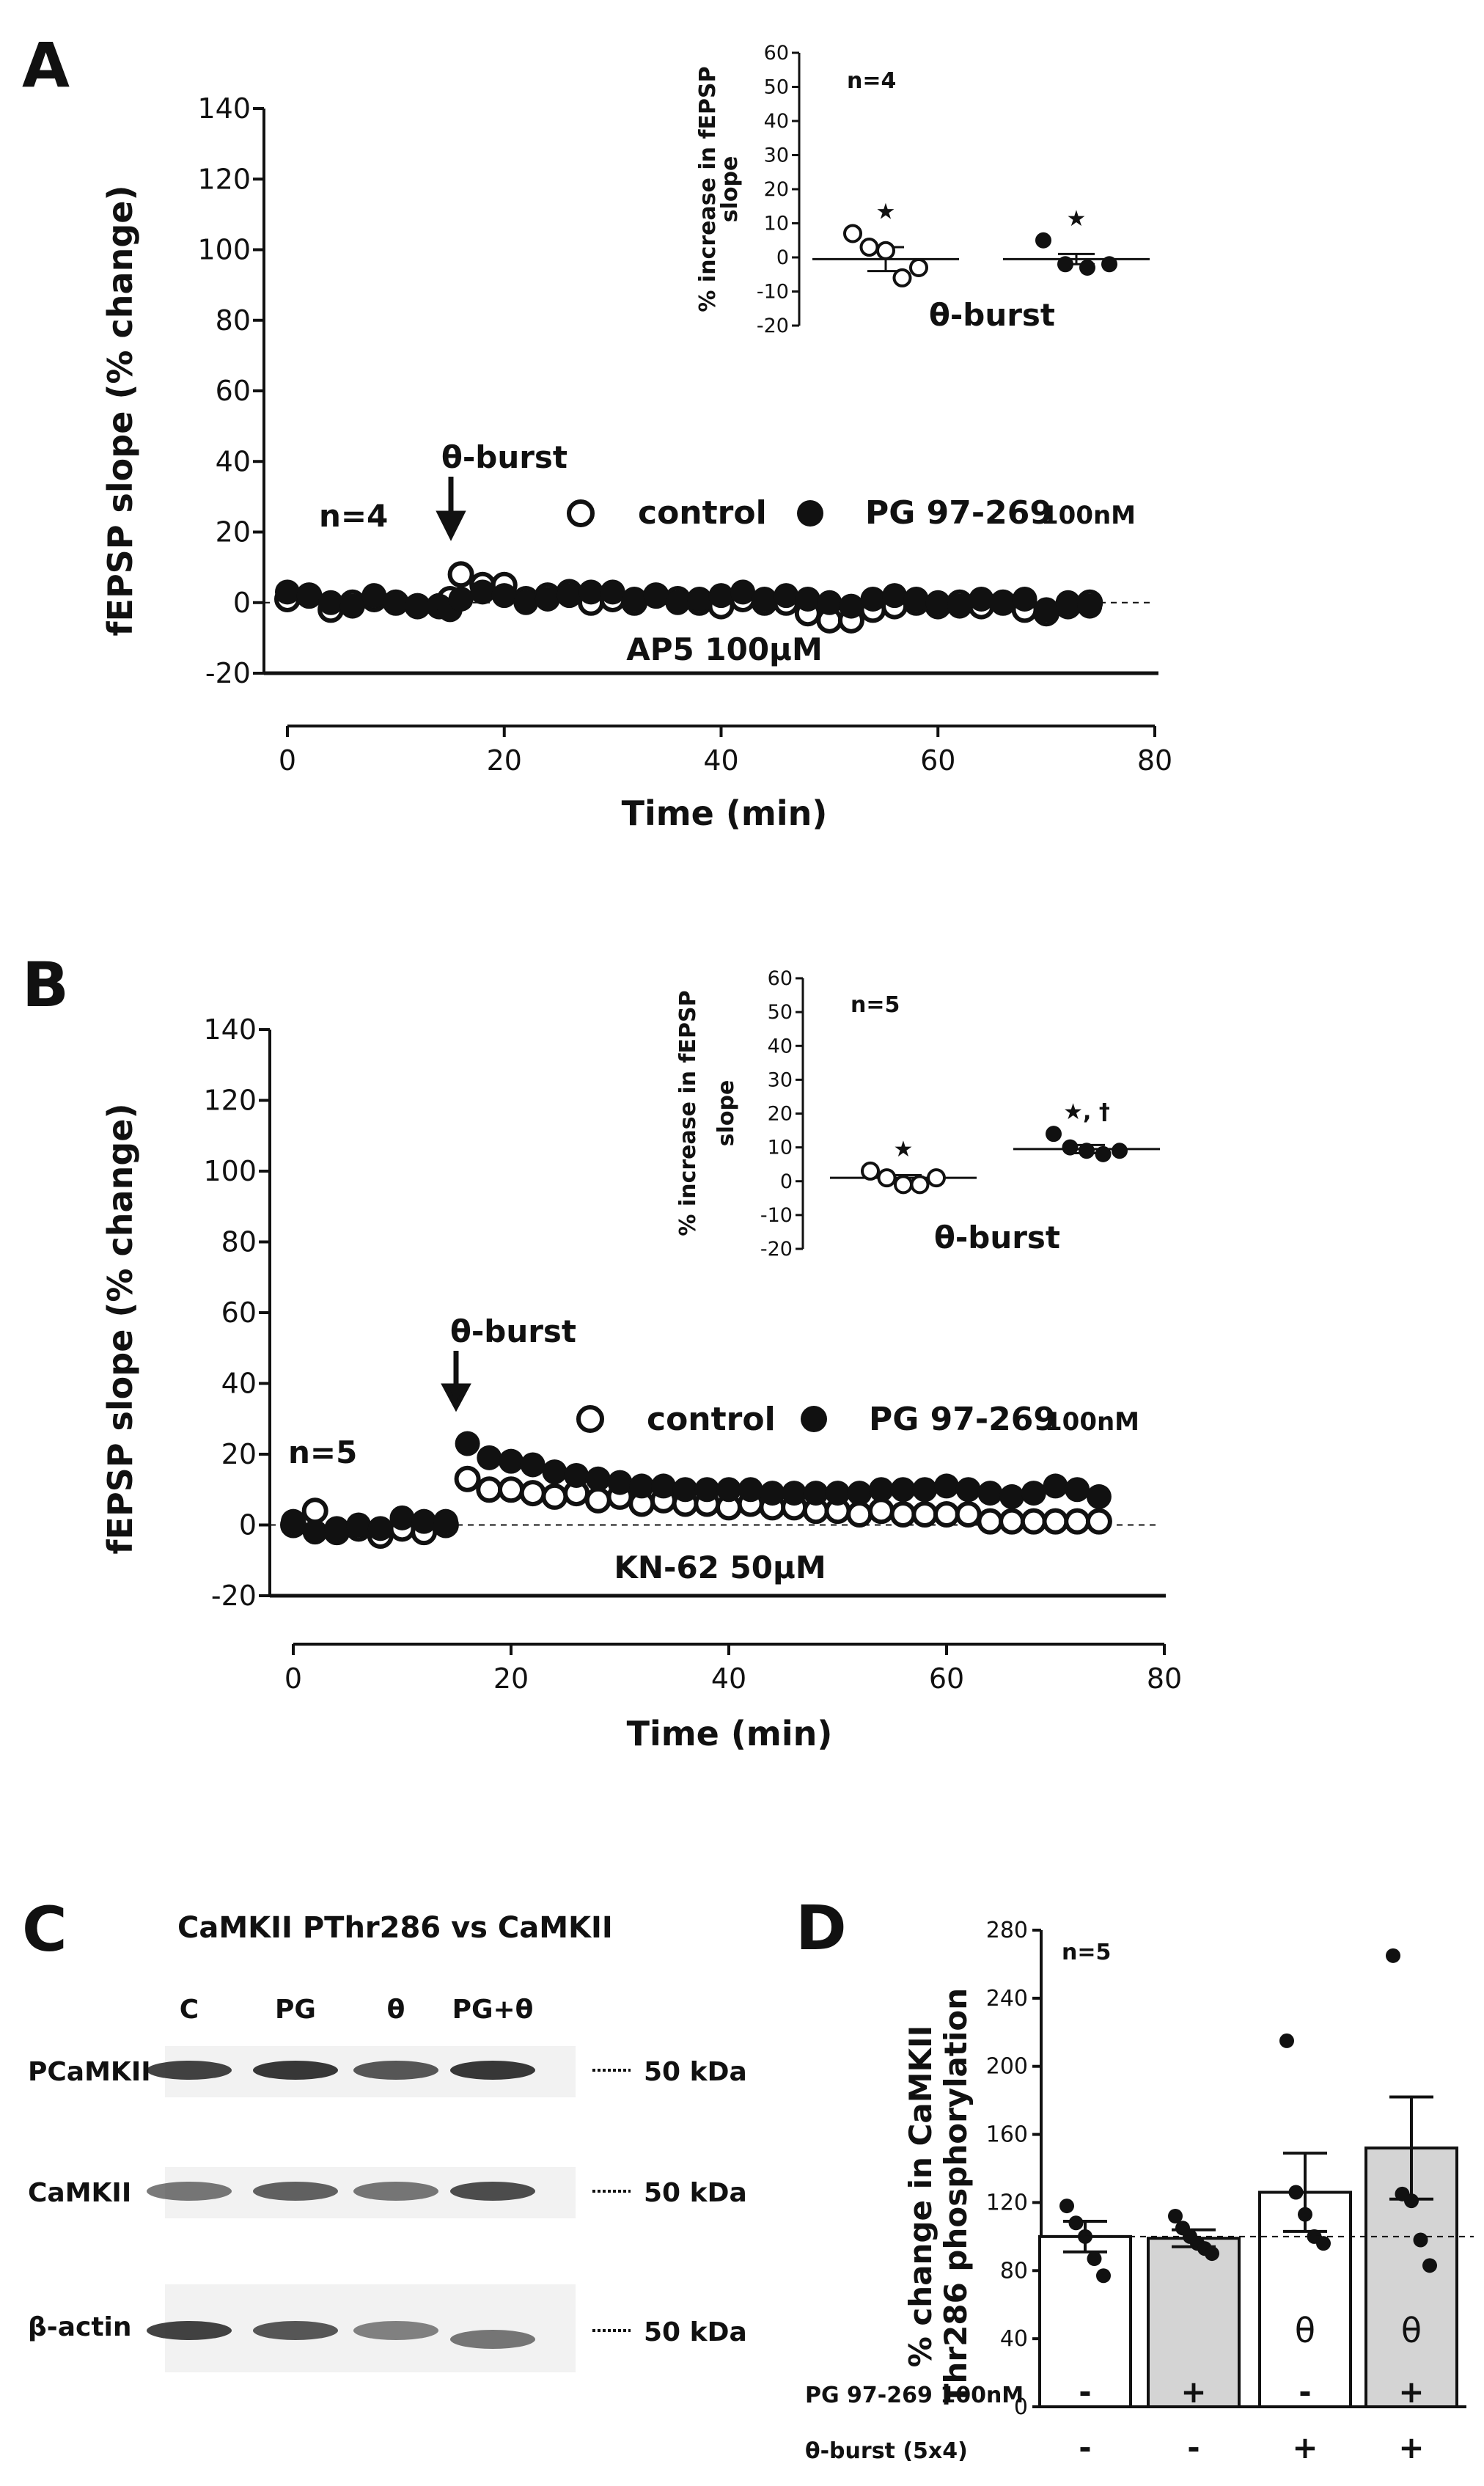 This screenshot has width=1484, height=2486. I want to click on pb-y-tick-label: 20, so click(239, 1454).